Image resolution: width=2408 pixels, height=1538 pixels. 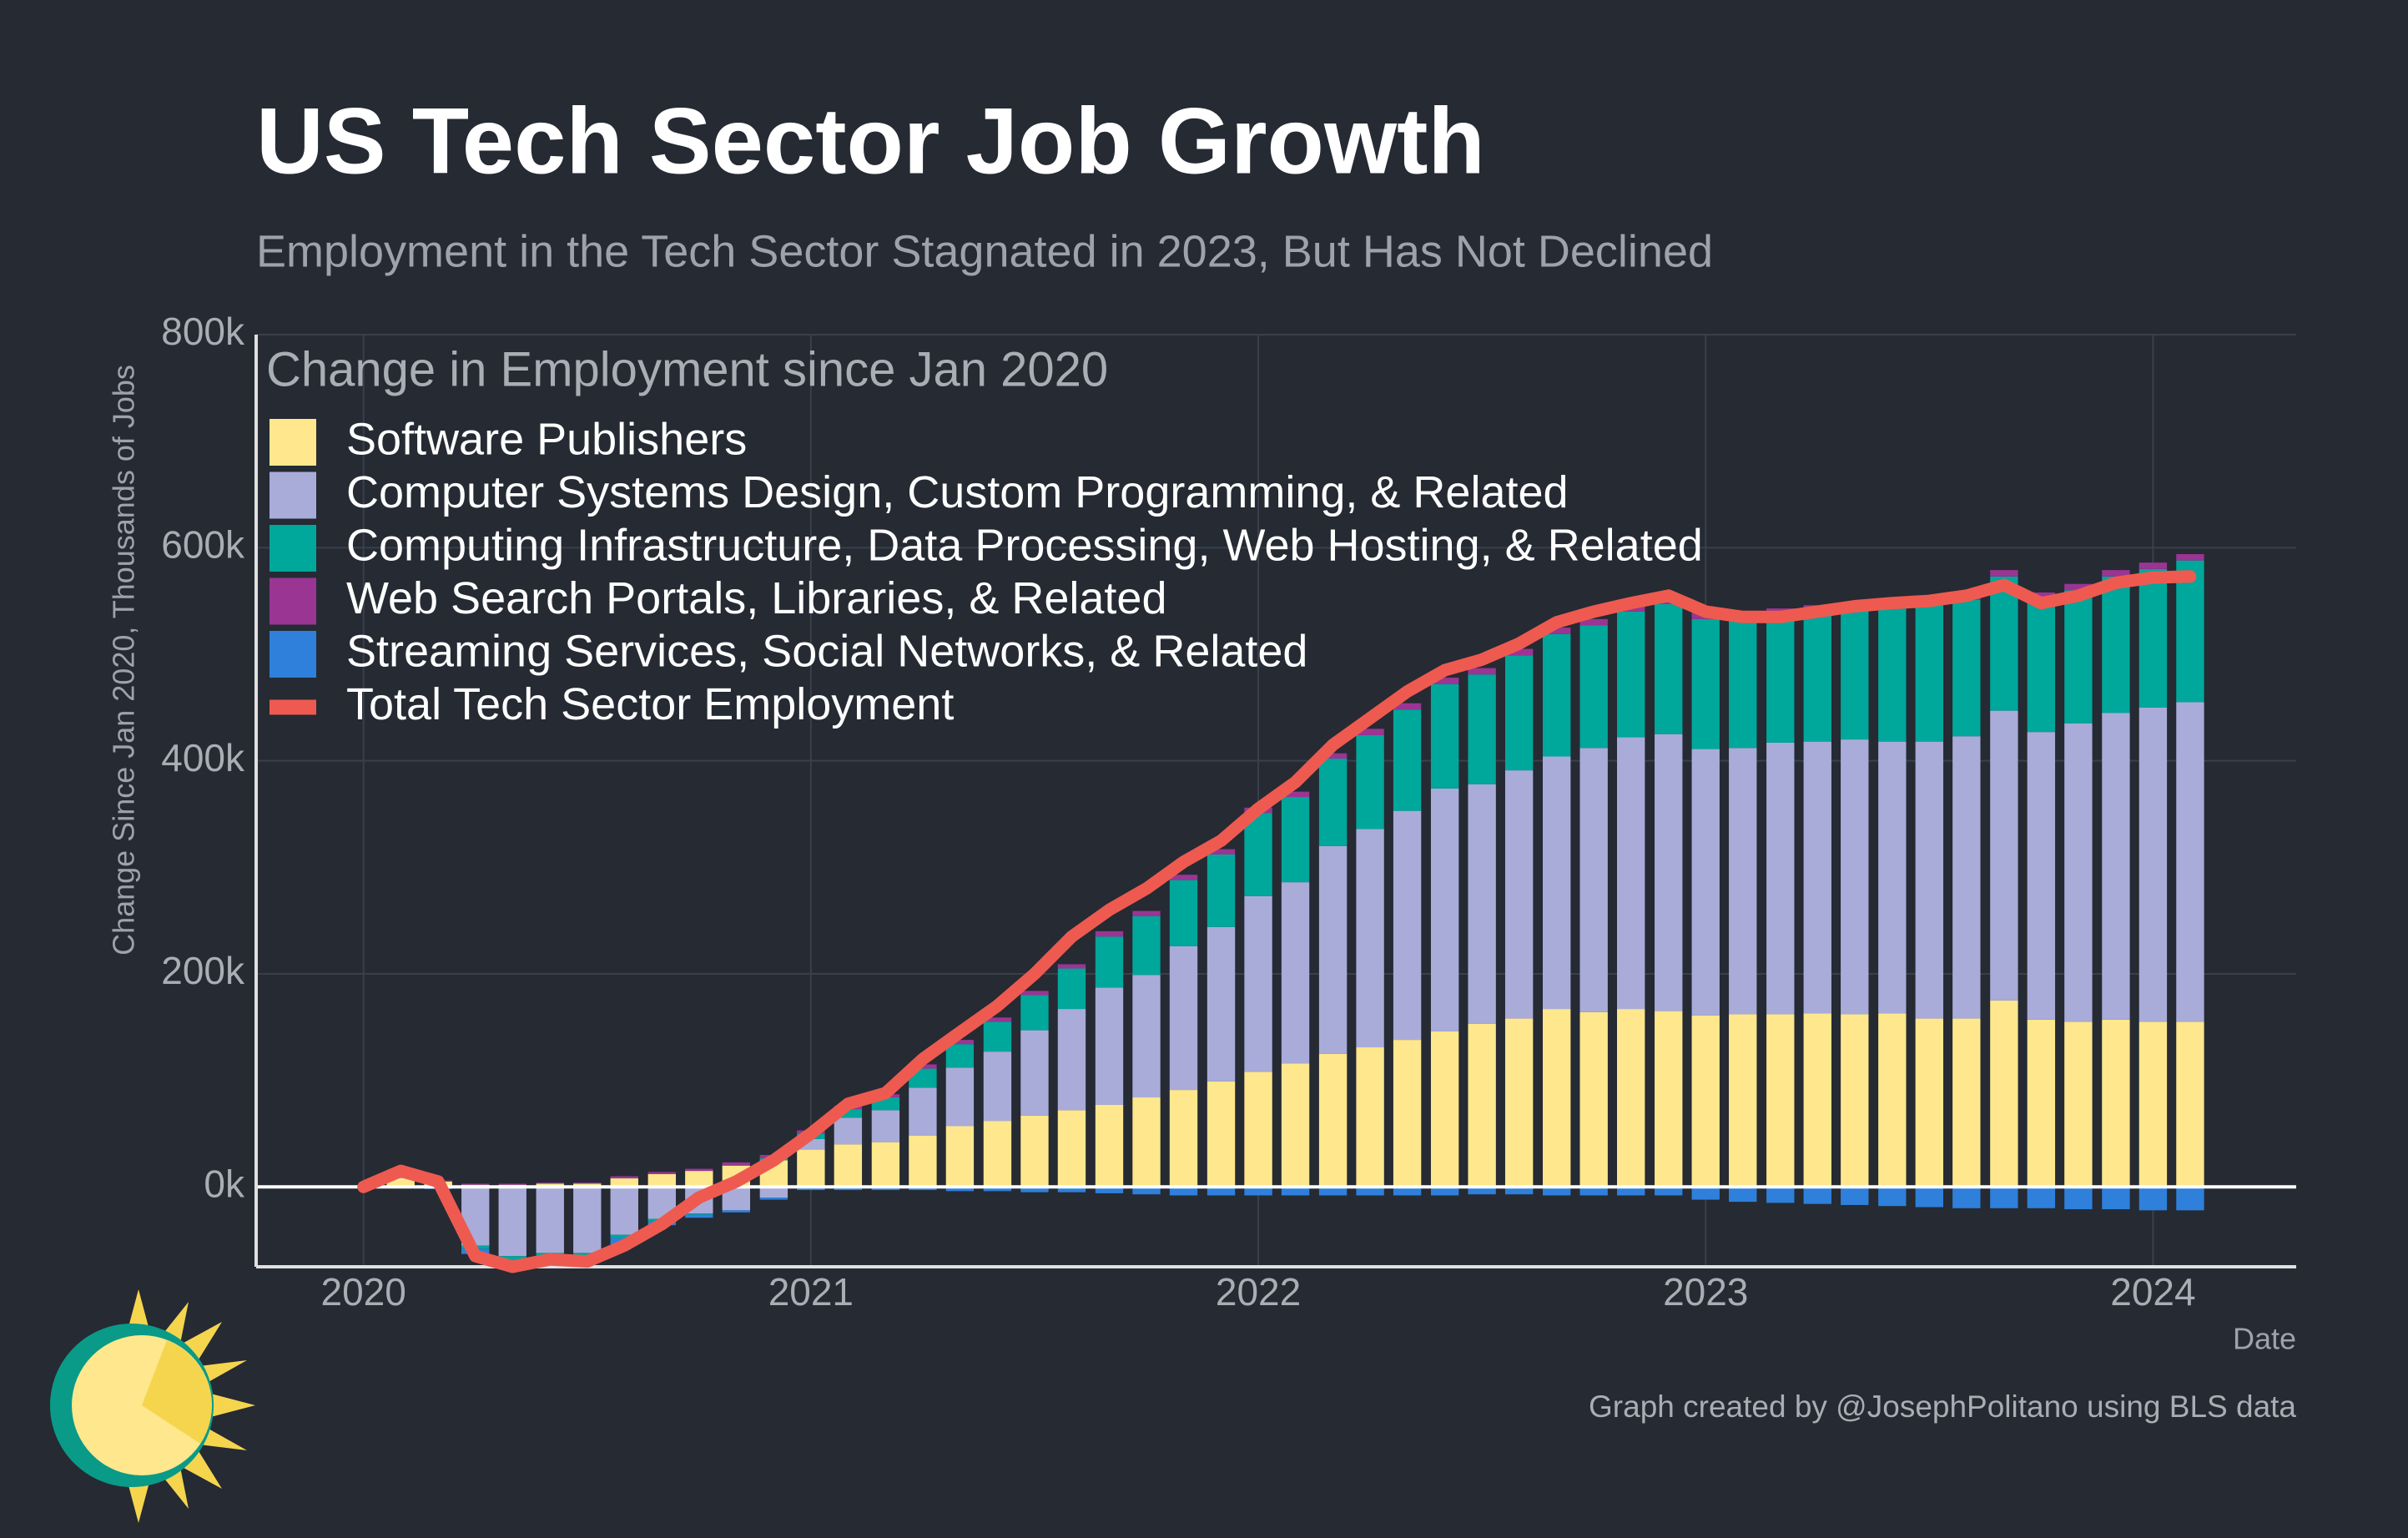 What do you see at coordinates (1705, 1292) in the screenshot?
I see `x-tick-label: 2023` at bounding box center [1705, 1292].